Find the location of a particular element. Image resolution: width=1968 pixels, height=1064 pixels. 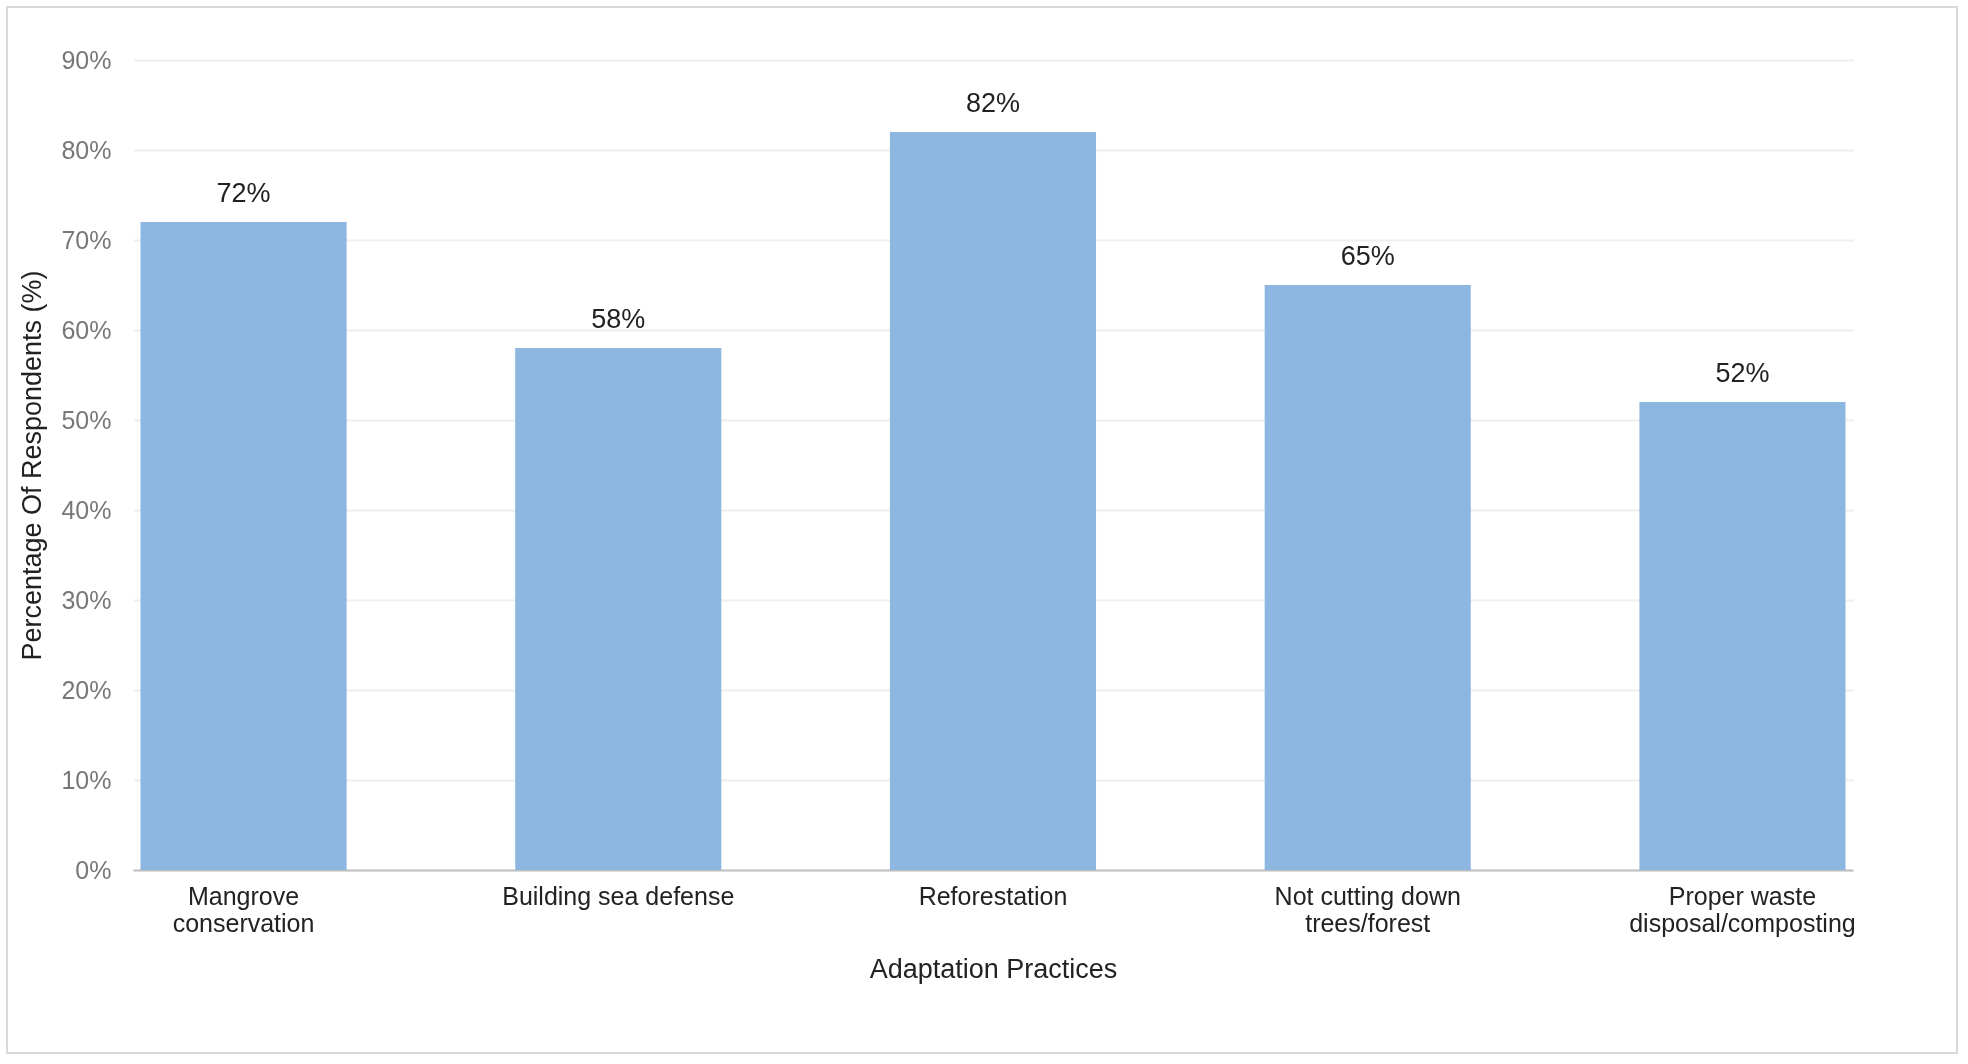

y-tick-label: 70% is located at coordinates (86, 239).